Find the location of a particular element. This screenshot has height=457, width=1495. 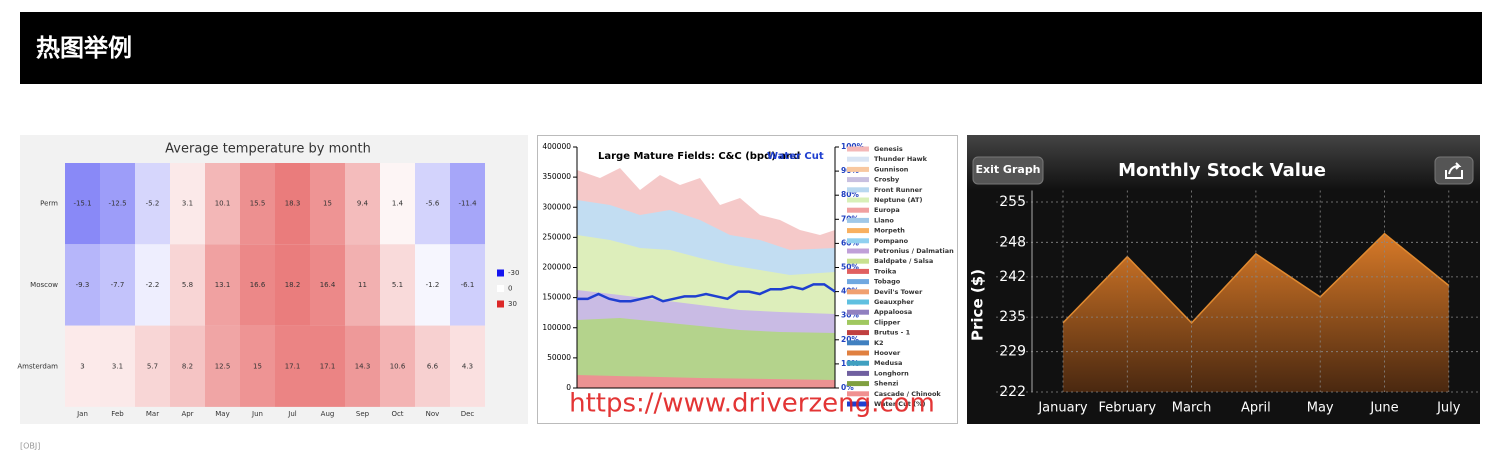

legend-label: Water Cut (%) is located at coordinates (900, 404).